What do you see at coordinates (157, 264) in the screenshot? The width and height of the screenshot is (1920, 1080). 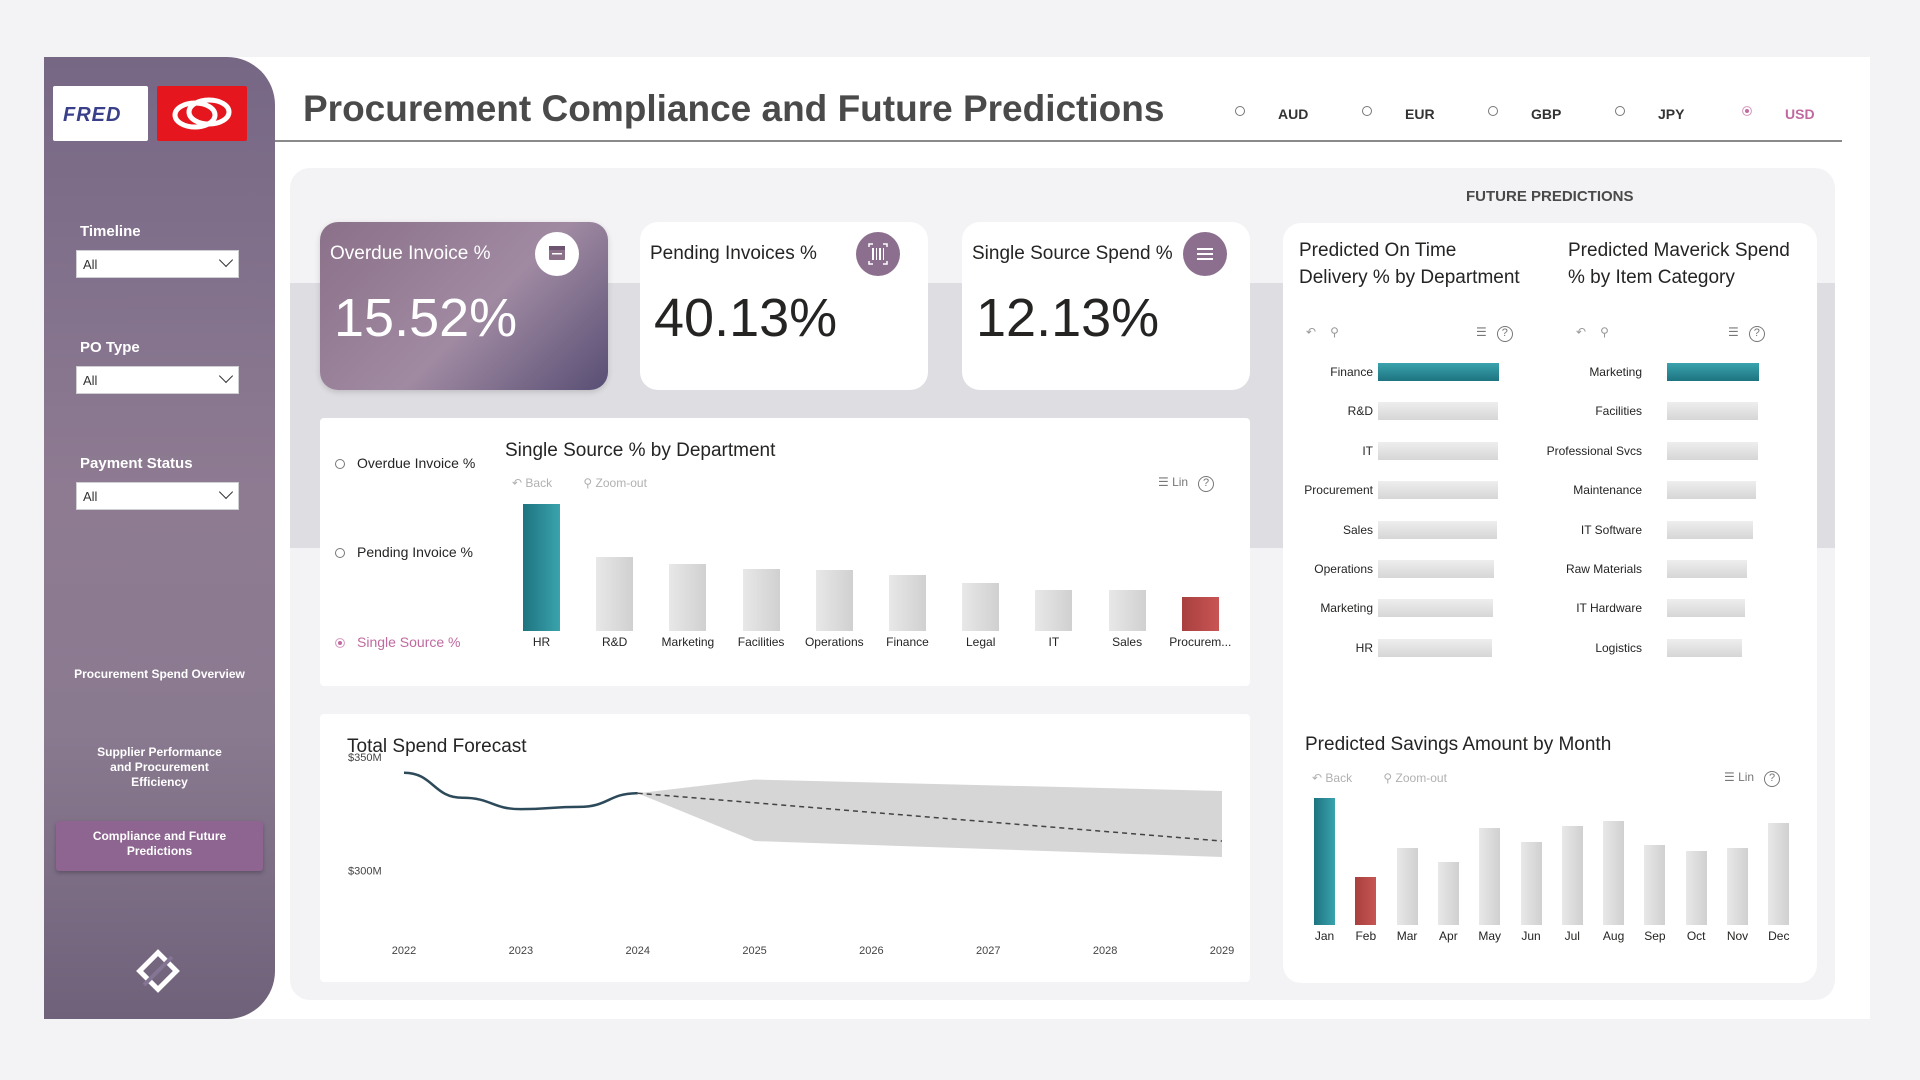 I see `timeline-dropdown: All` at bounding box center [157, 264].